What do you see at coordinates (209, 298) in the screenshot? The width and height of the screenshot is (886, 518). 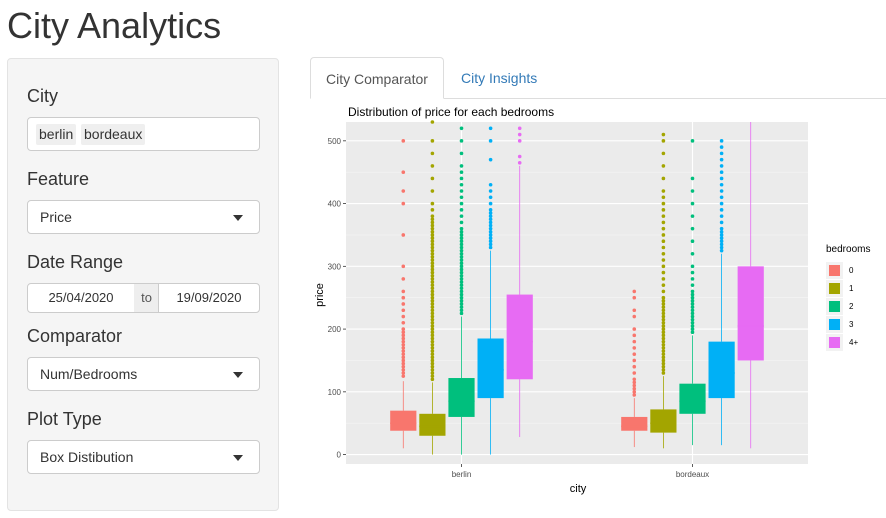 I see `date-end-input: 19/09/2020` at bounding box center [209, 298].